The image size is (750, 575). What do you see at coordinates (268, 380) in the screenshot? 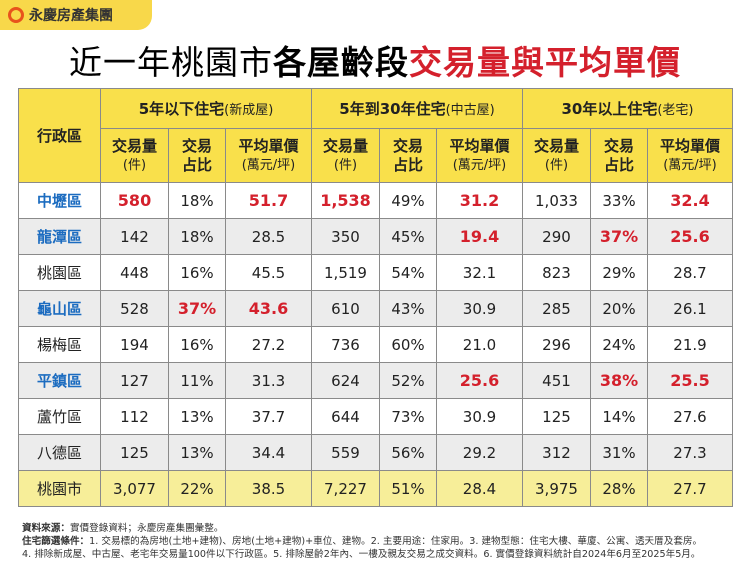
I see `value-cell: 31.3` at bounding box center [268, 380].